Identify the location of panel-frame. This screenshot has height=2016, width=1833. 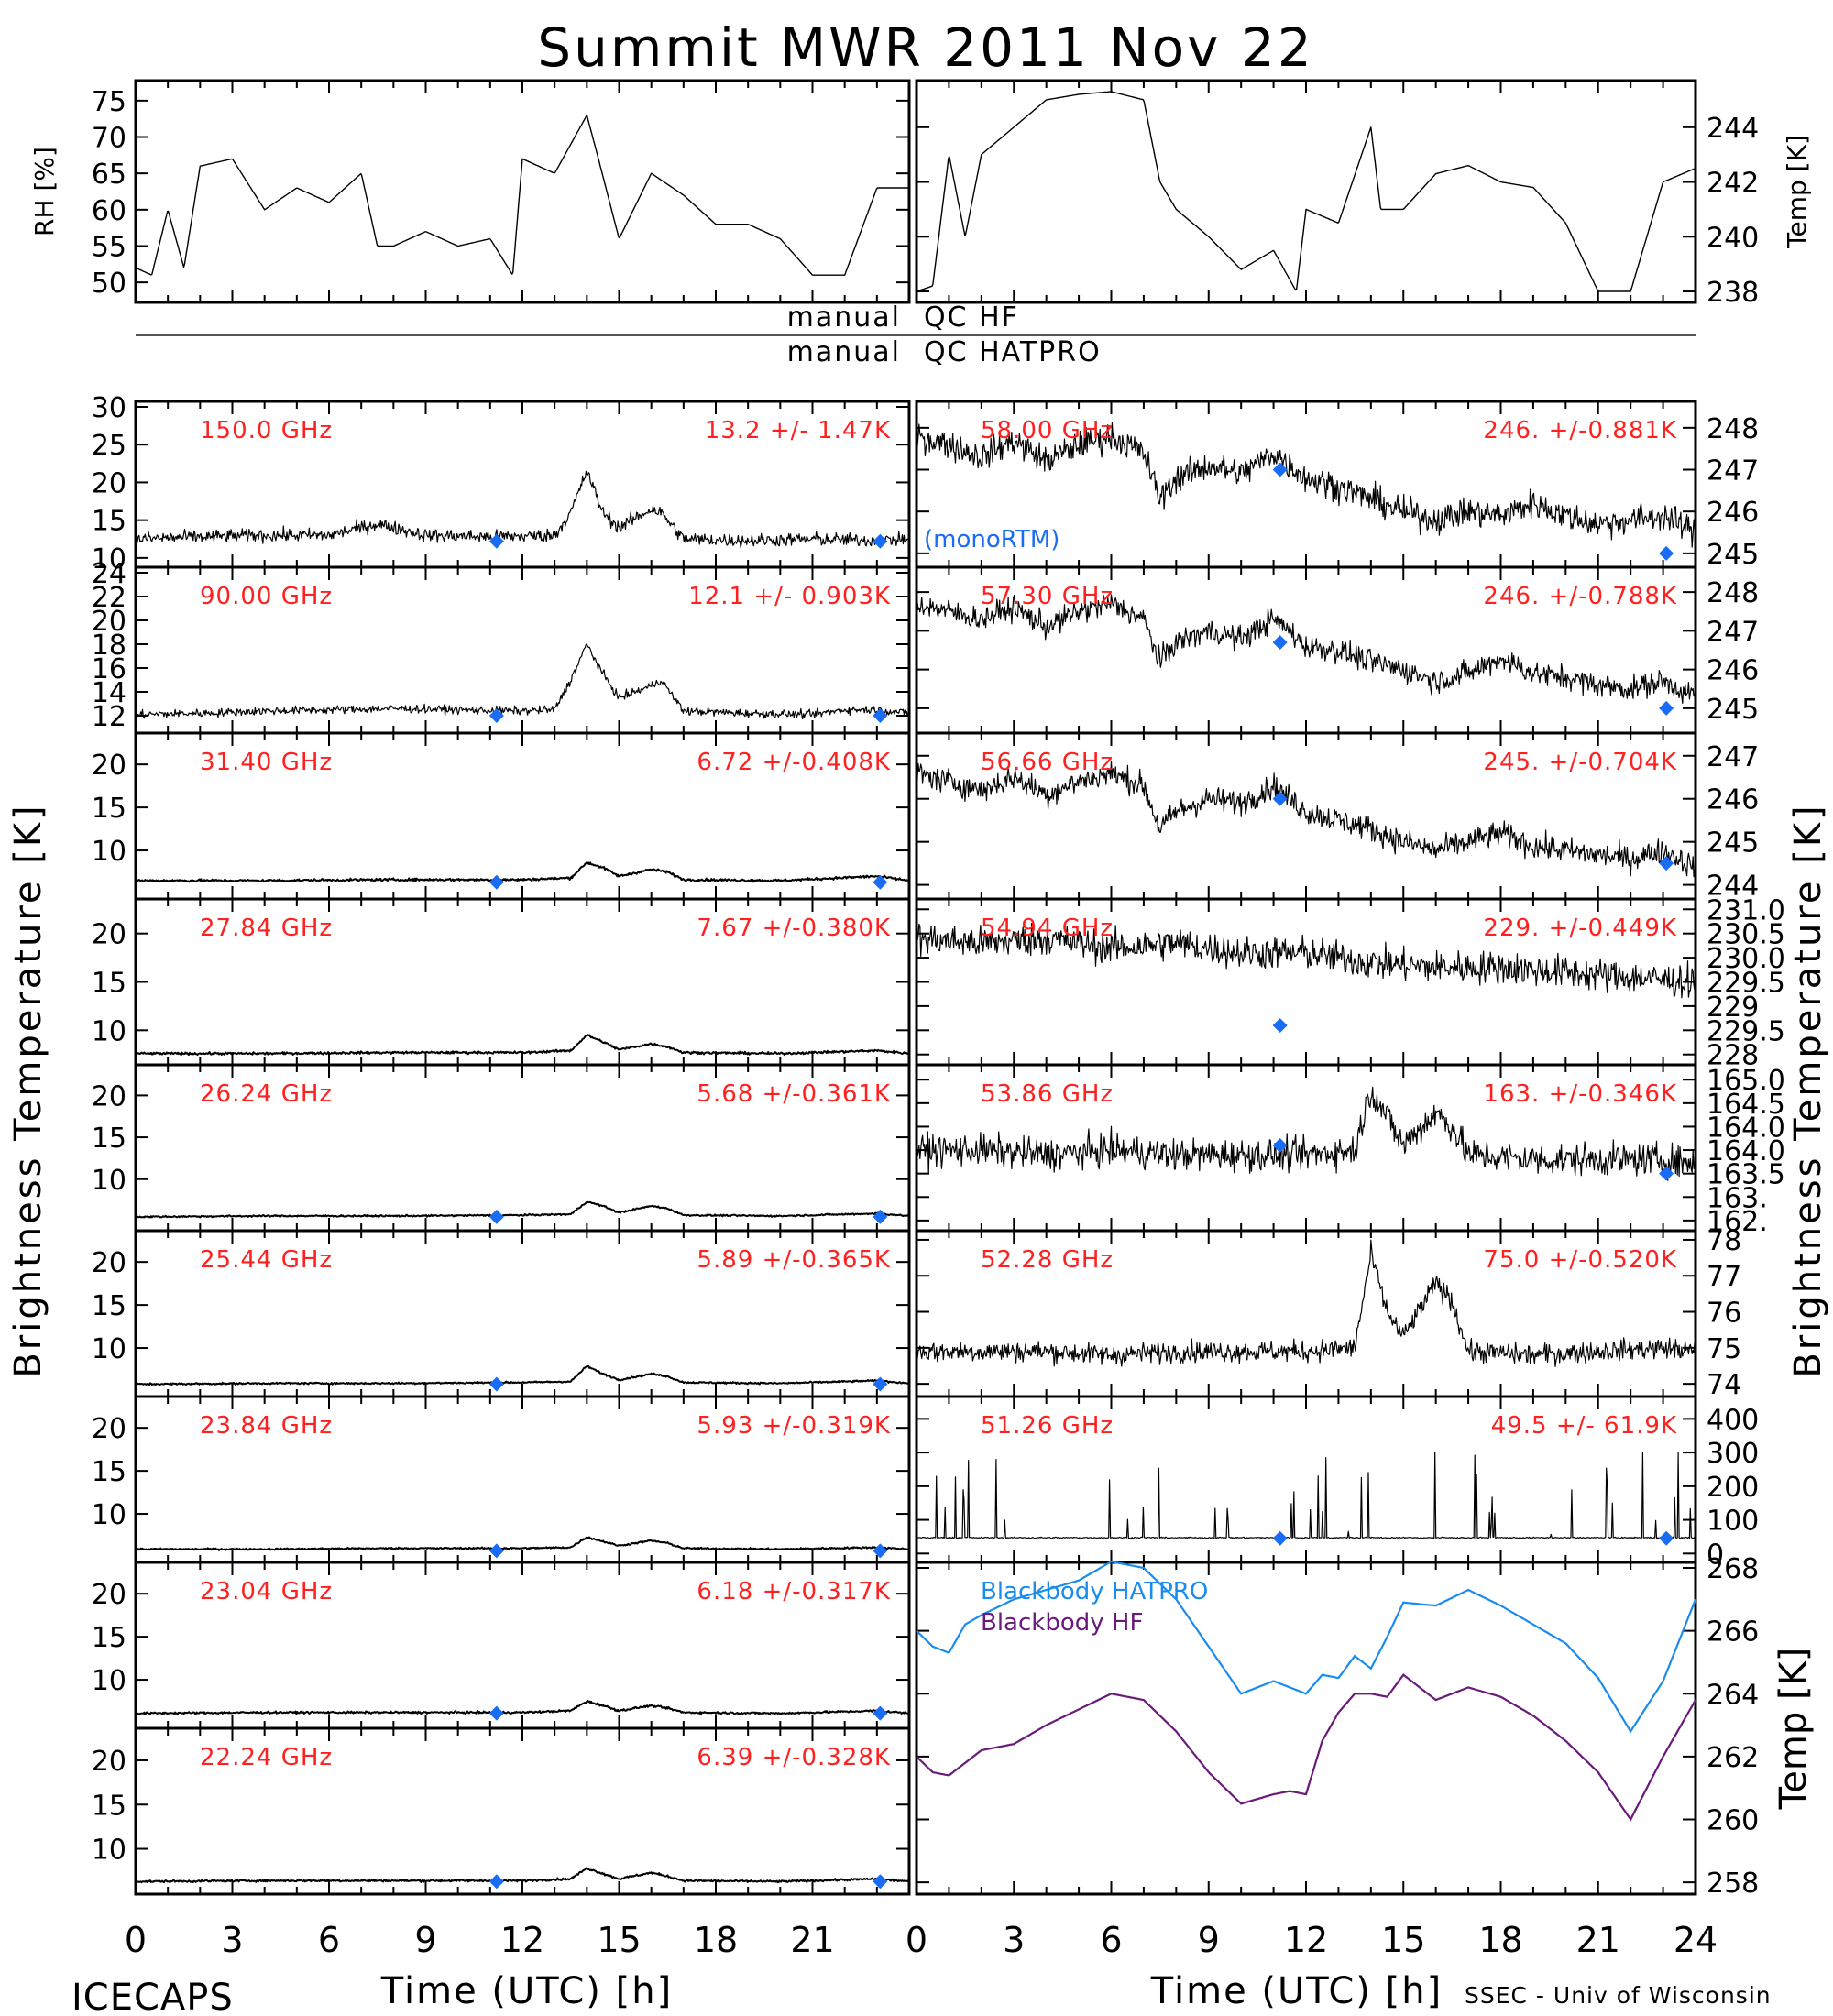
(522, 191).